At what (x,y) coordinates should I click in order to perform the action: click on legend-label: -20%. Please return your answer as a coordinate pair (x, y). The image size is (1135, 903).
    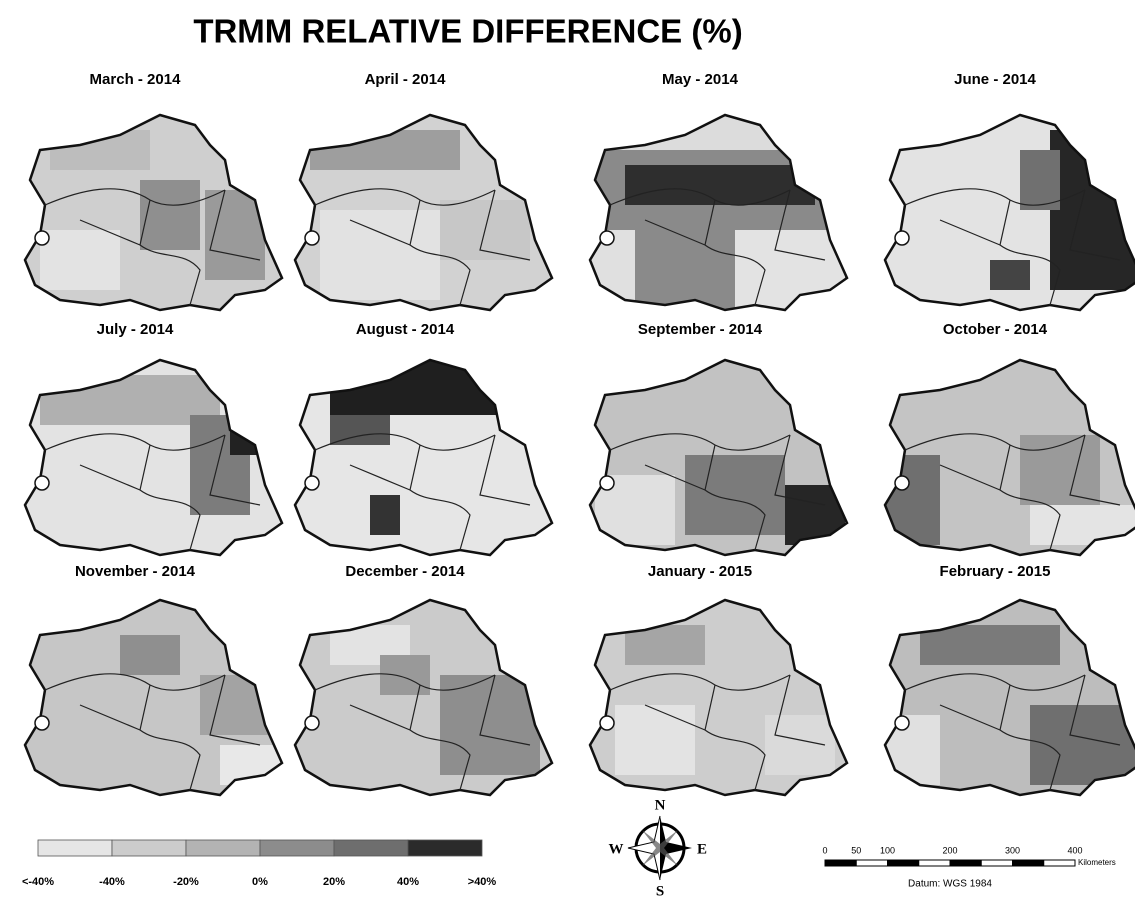
    Looking at the image, I should click on (186, 882).